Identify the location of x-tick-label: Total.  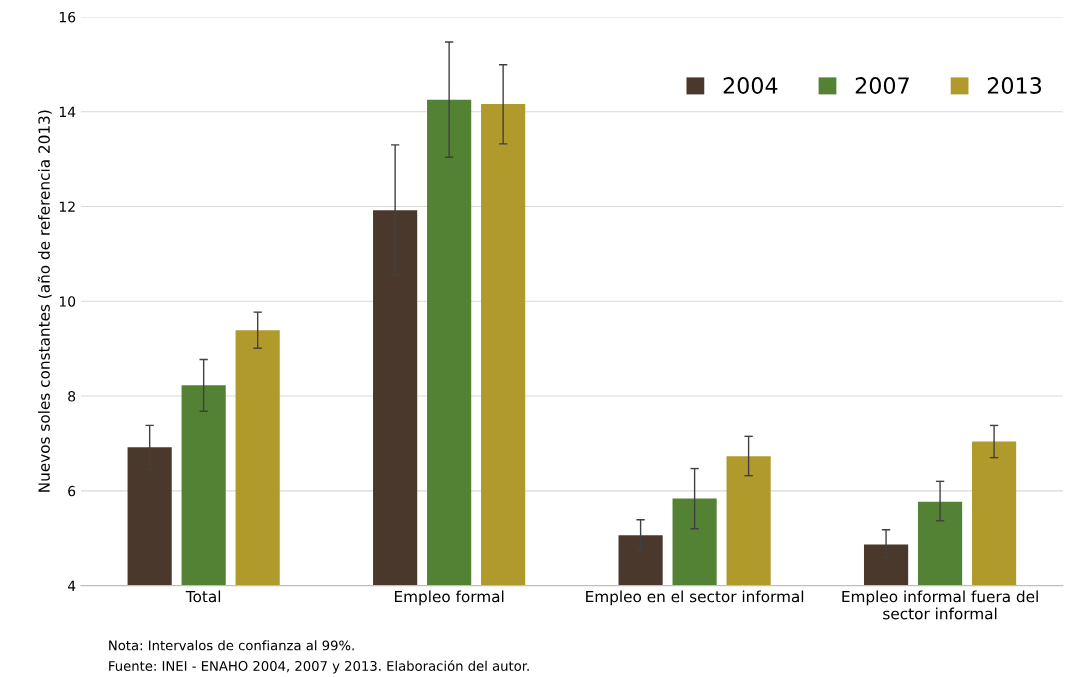
(203, 596).